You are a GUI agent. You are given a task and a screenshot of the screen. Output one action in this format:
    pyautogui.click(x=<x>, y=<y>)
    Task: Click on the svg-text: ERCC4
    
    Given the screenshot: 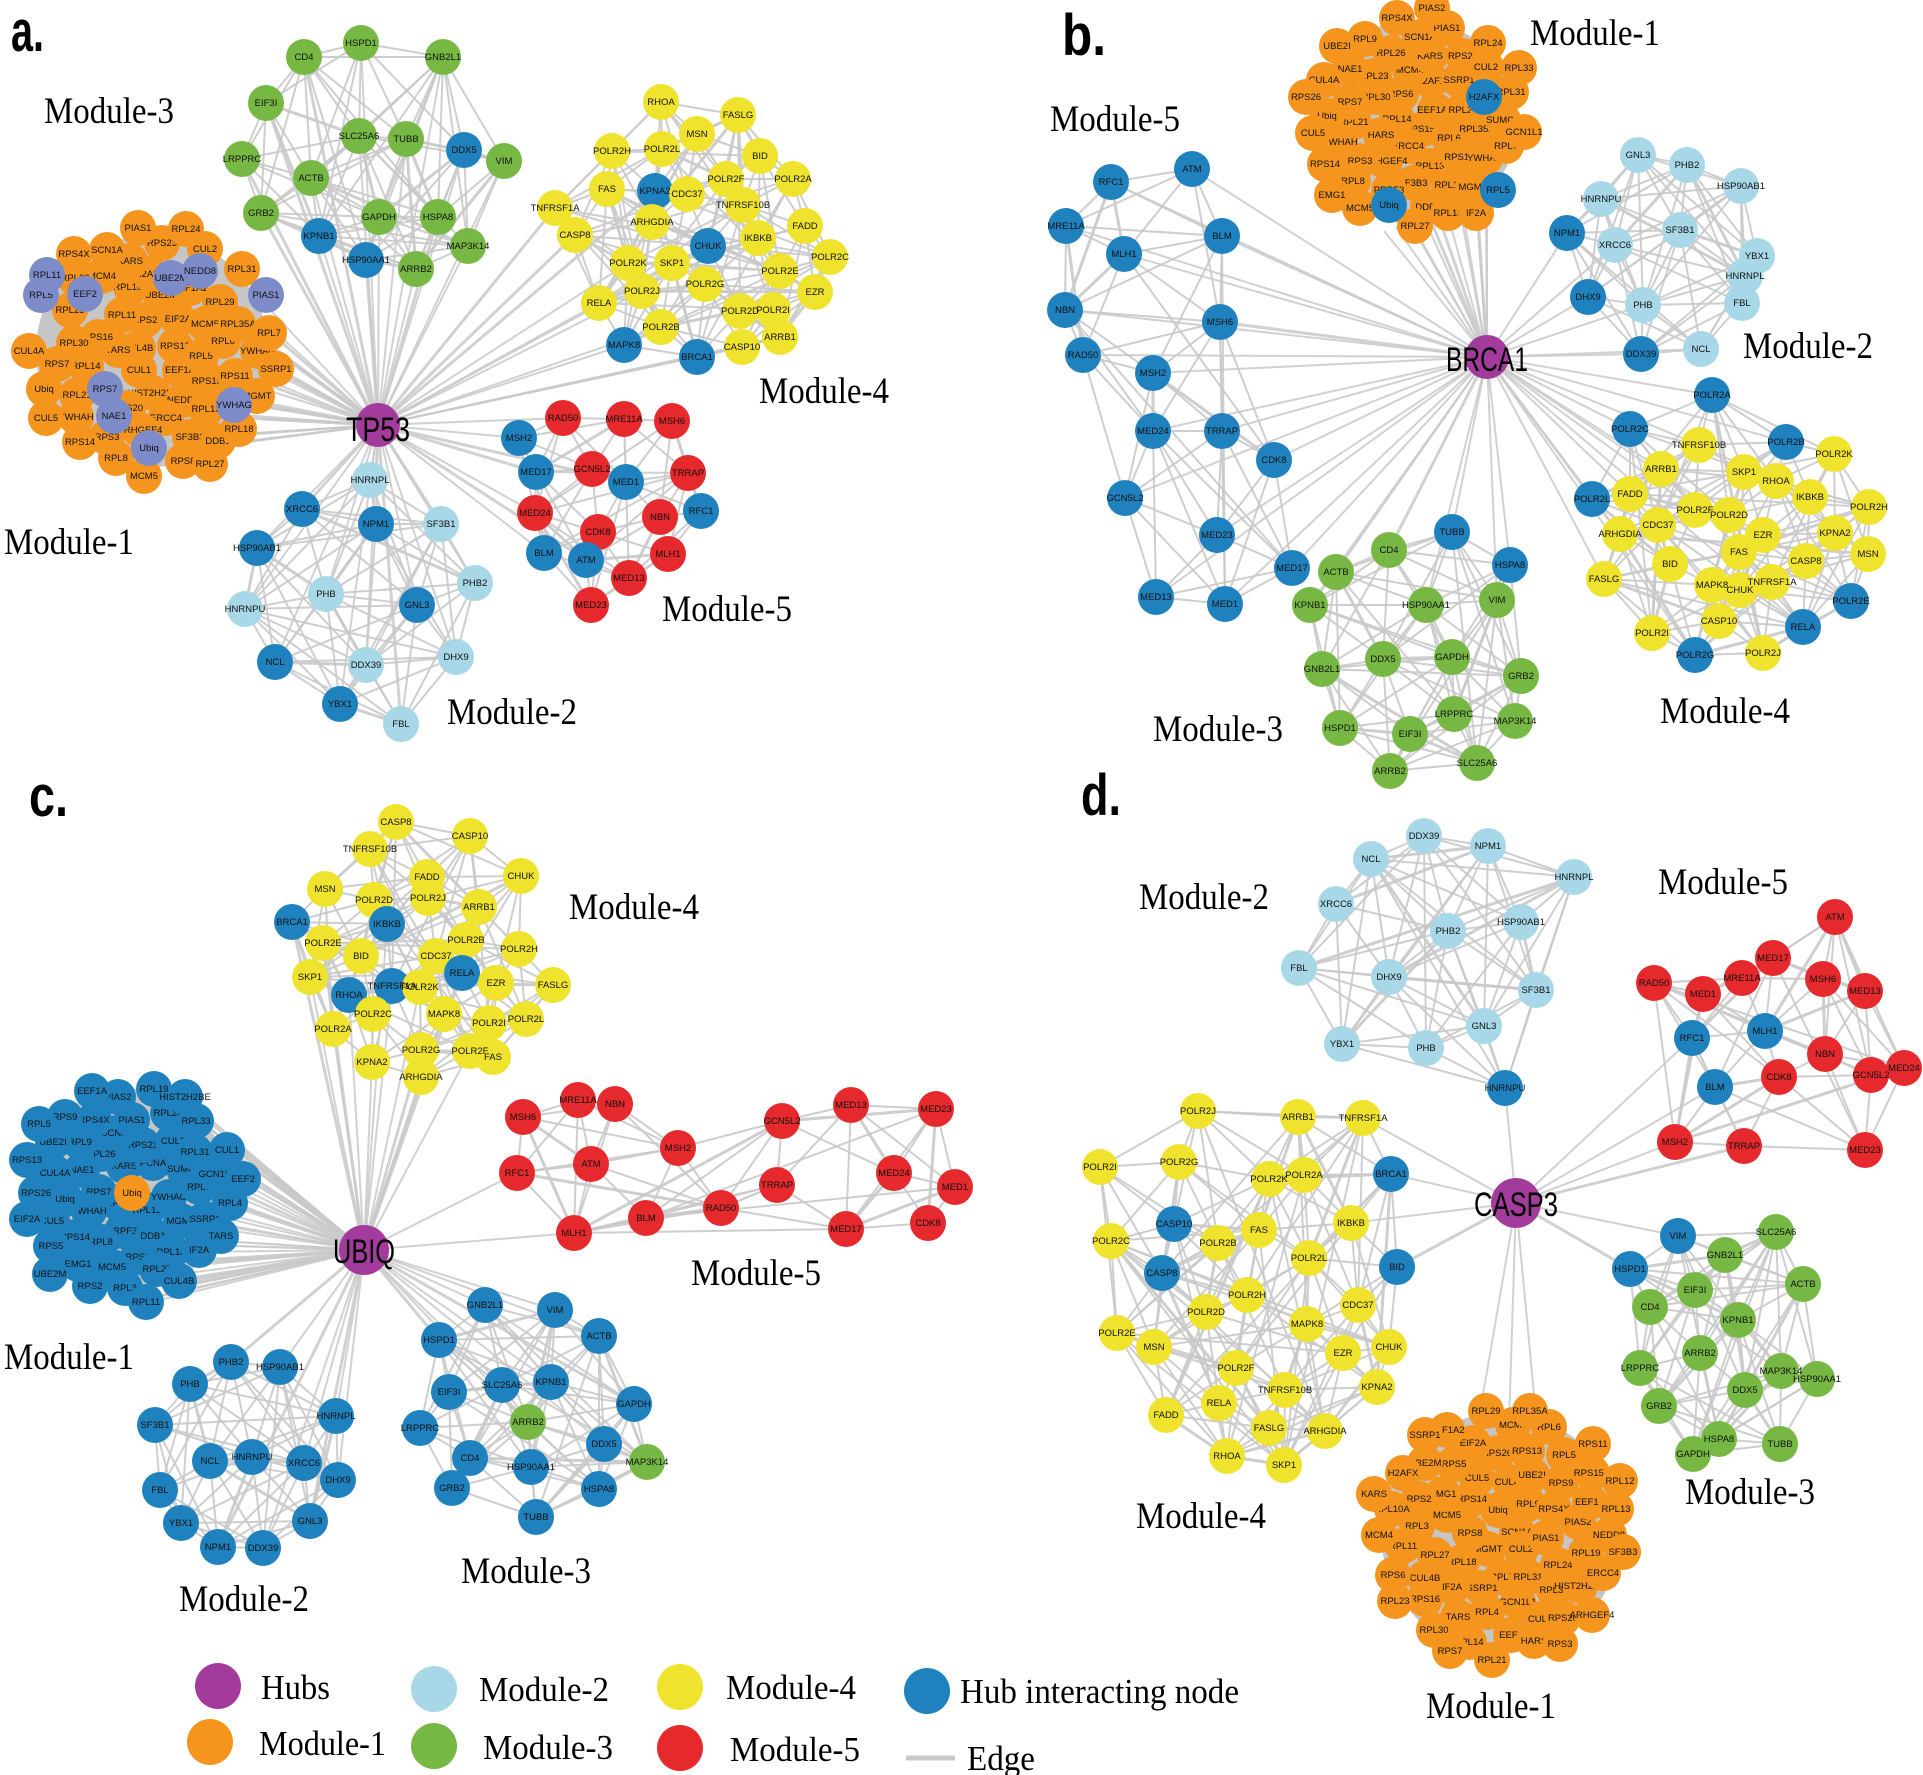 What is the action you would take?
    pyautogui.click(x=1408, y=146)
    